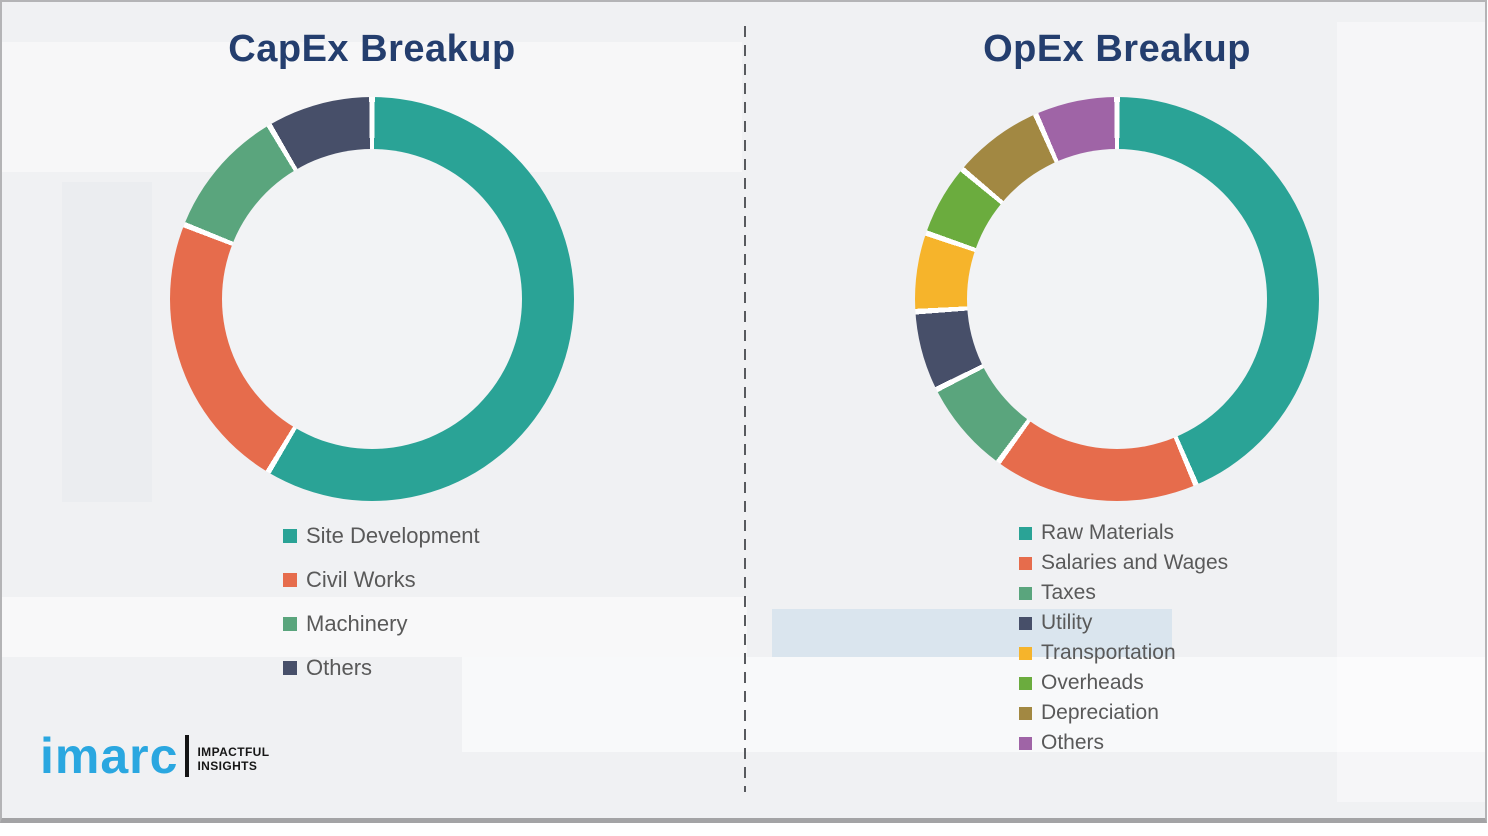 The height and width of the screenshot is (836, 1488). I want to click on legend-label: Civil Works, so click(361, 579).